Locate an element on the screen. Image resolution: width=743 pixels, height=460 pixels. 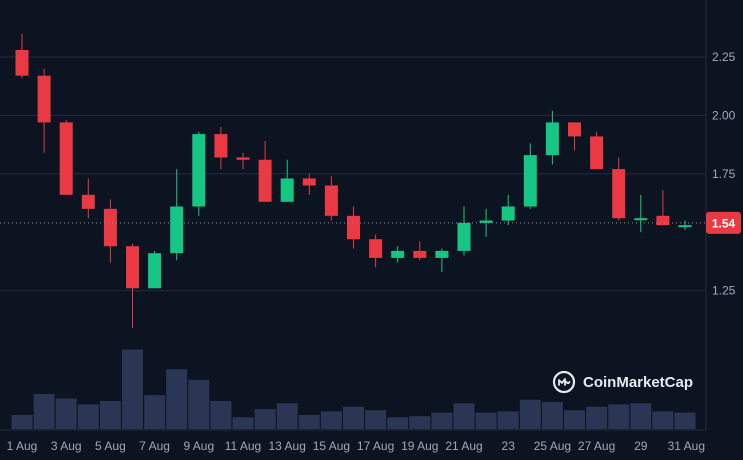
x-tick-label: 21 Aug is located at coordinates (463, 446).